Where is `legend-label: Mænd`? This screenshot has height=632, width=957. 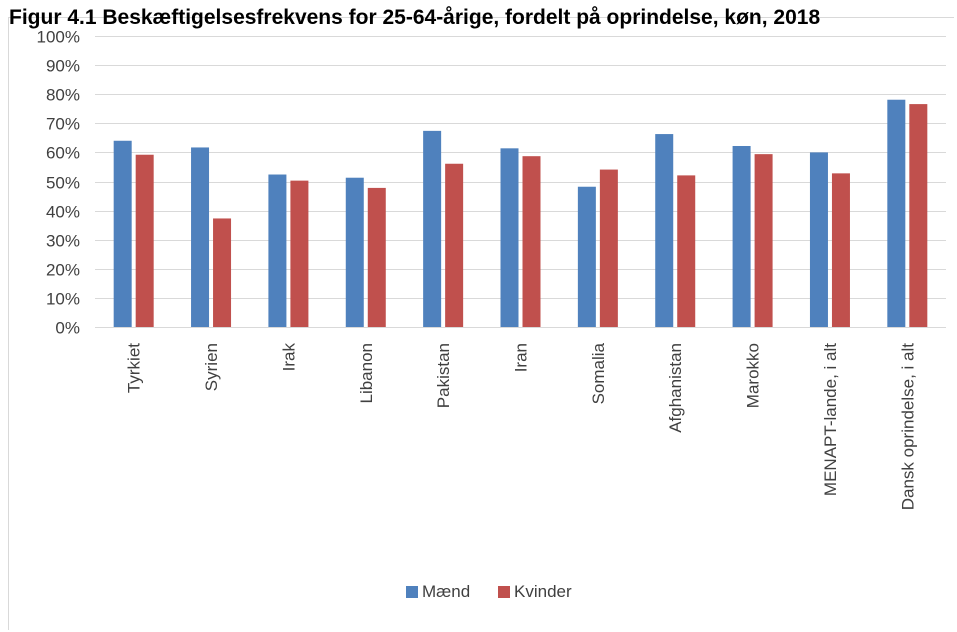
legend-label: Mænd is located at coordinates (446, 591).